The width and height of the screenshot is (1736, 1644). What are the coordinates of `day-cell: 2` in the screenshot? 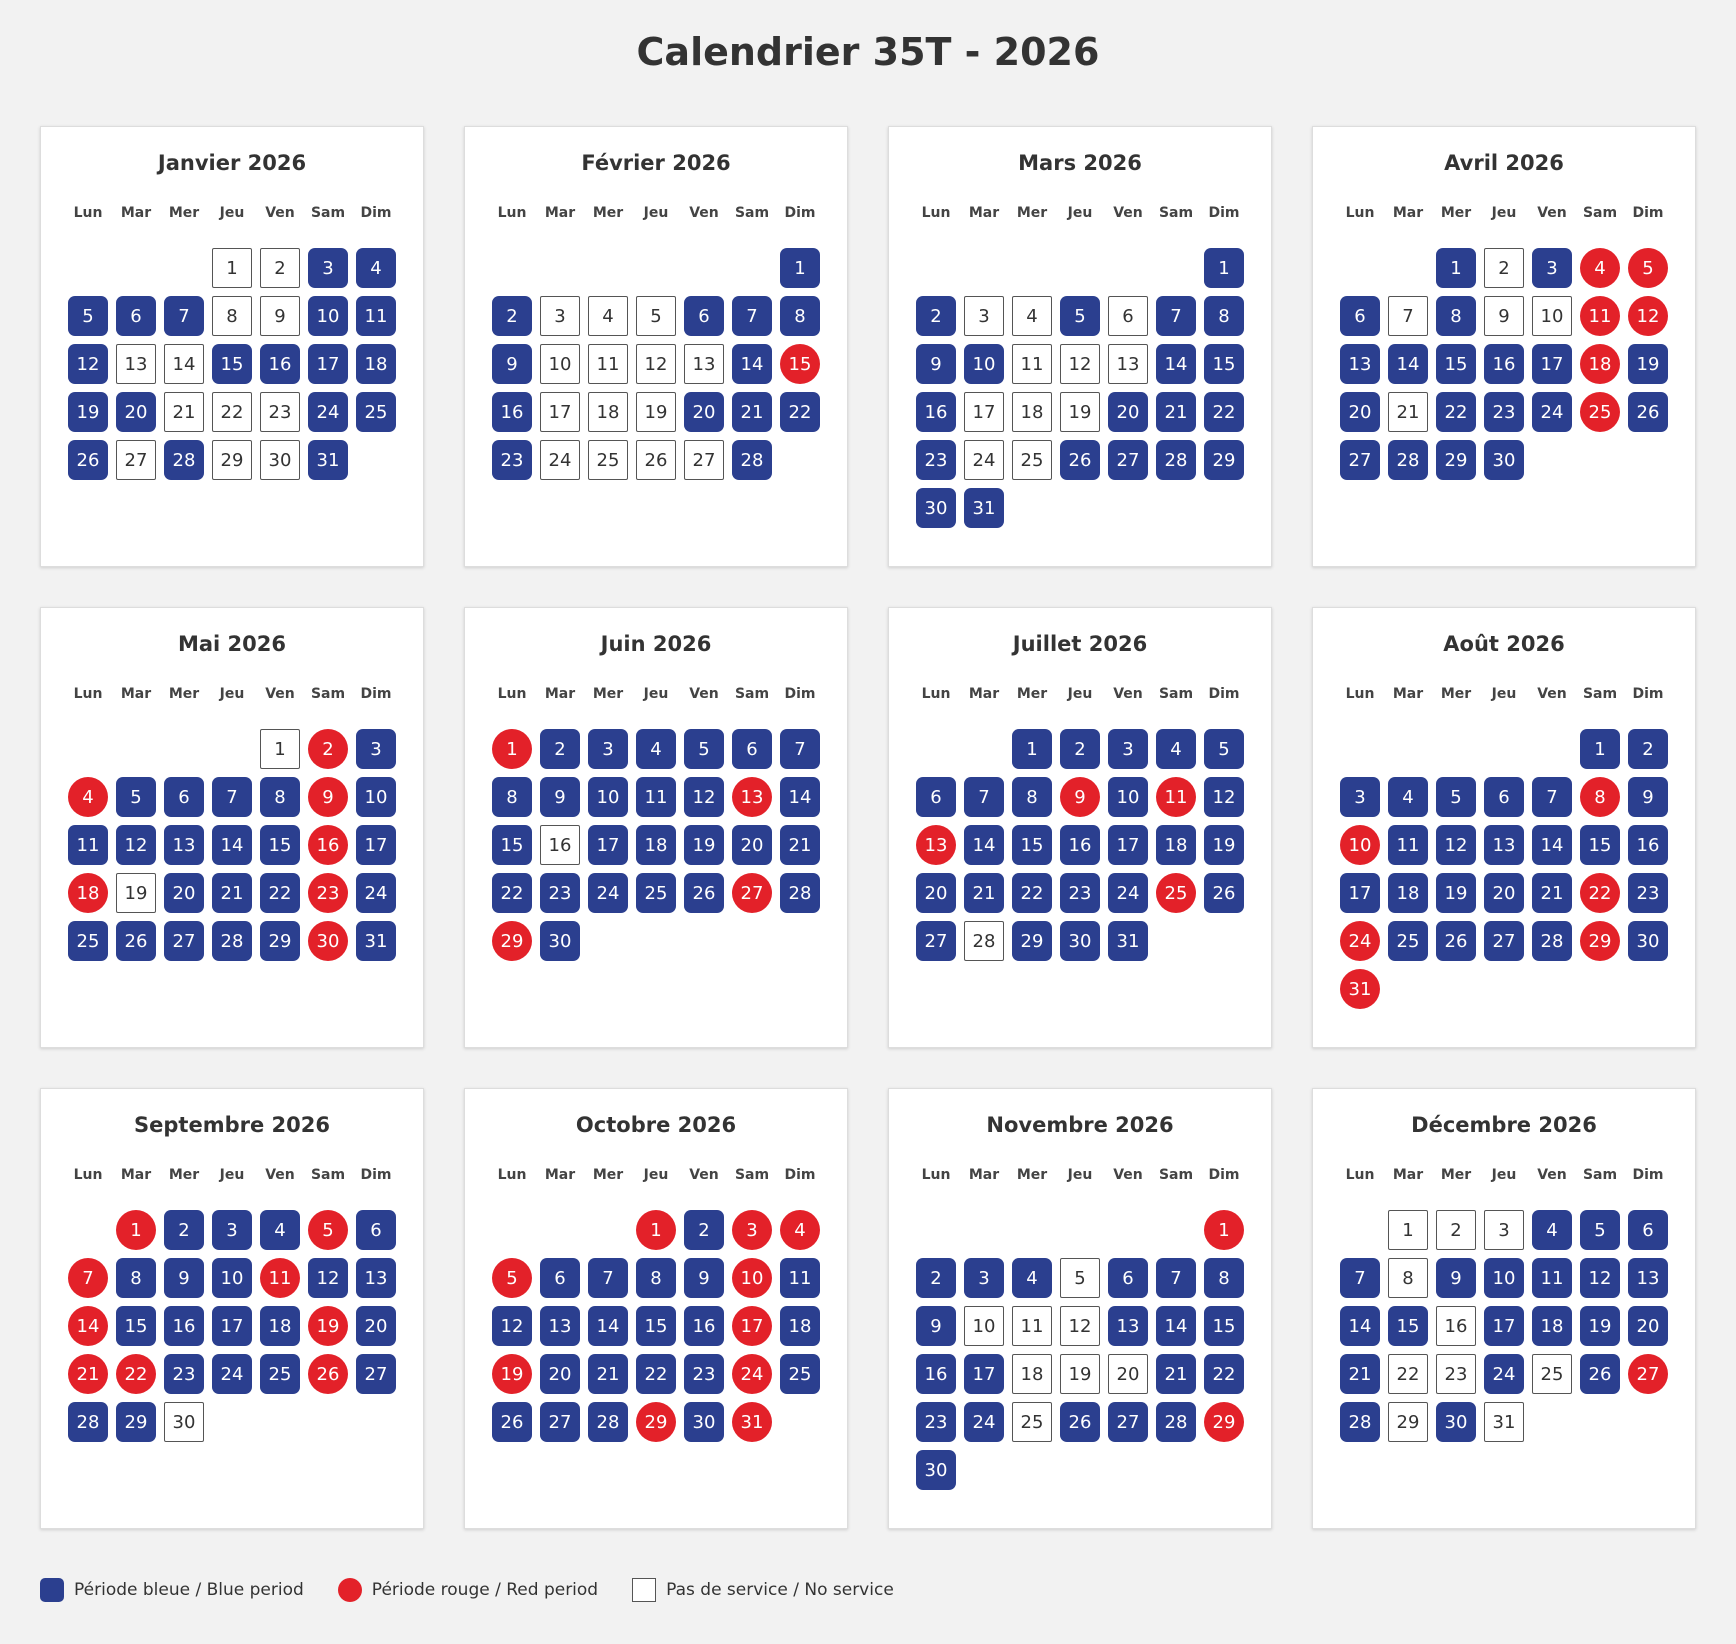 It's located at (704, 1230).